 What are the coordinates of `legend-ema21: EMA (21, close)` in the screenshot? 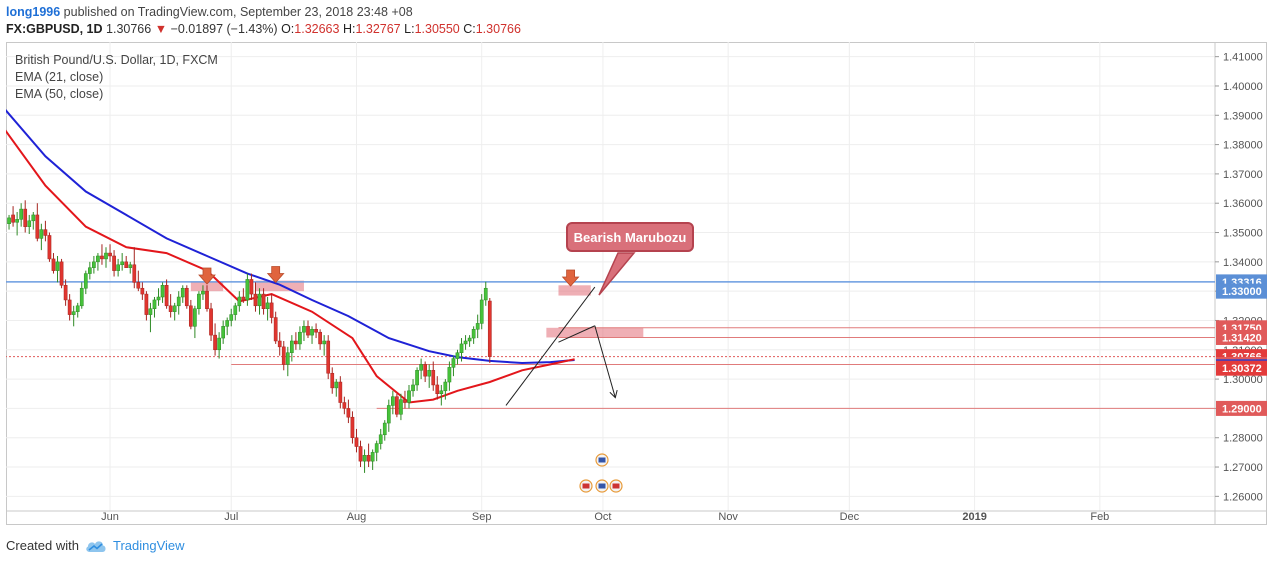 It's located at (59, 77).